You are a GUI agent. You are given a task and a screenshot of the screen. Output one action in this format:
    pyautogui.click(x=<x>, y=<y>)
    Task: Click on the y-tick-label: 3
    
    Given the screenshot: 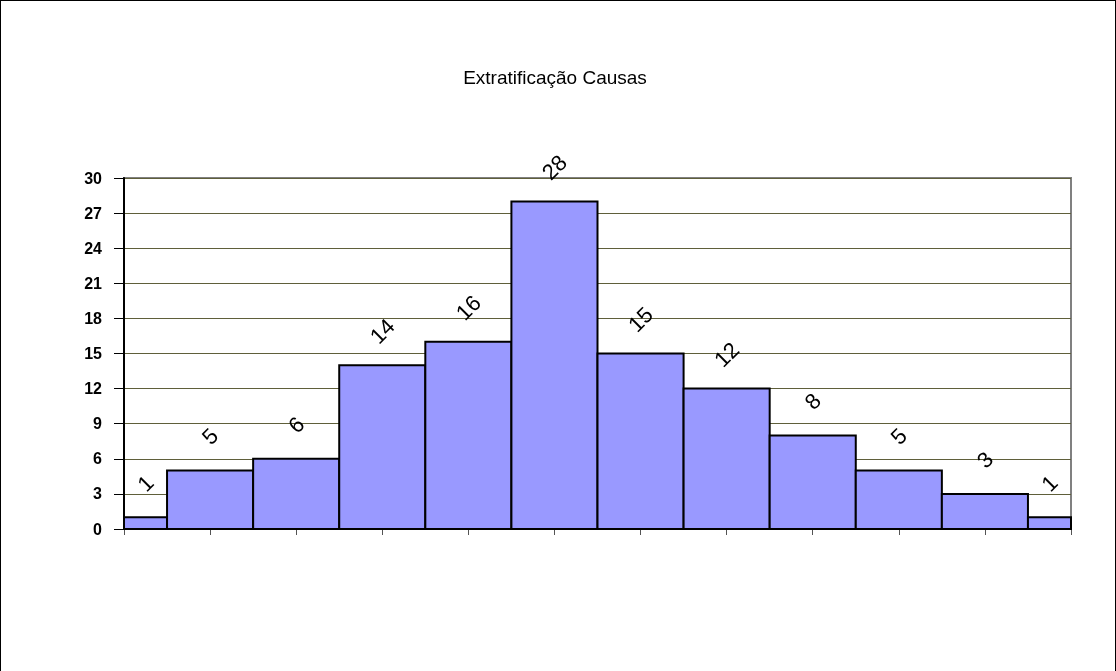 What is the action you would take?
    pyautogui.click(x=98, y=494)
    